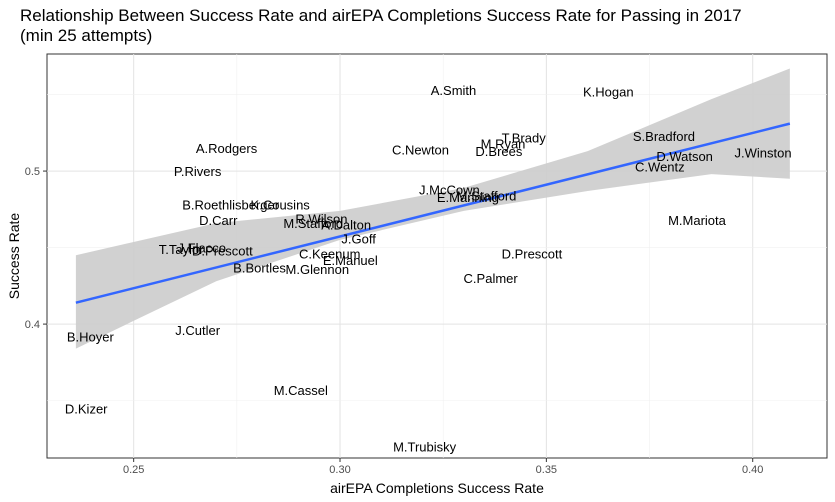  I want to click on point-label: J.Winston, so click(762, 153).